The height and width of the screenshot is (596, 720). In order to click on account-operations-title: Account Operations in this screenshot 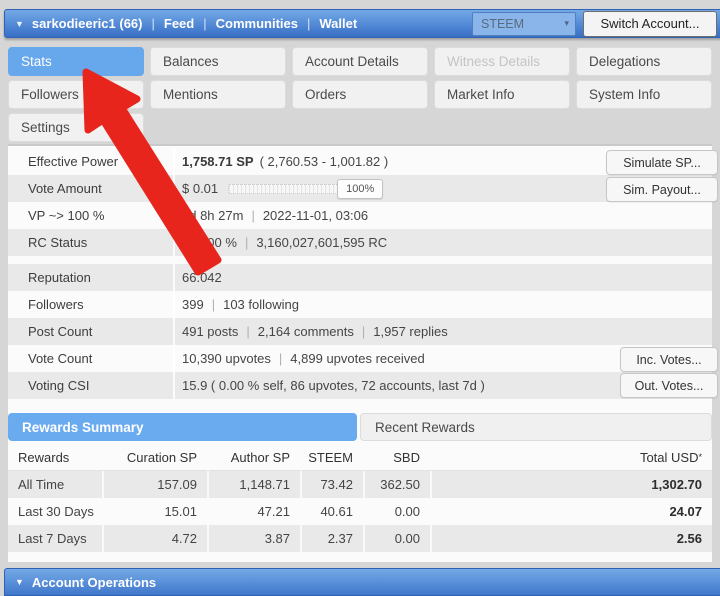, I will do `click(94, 582)`.